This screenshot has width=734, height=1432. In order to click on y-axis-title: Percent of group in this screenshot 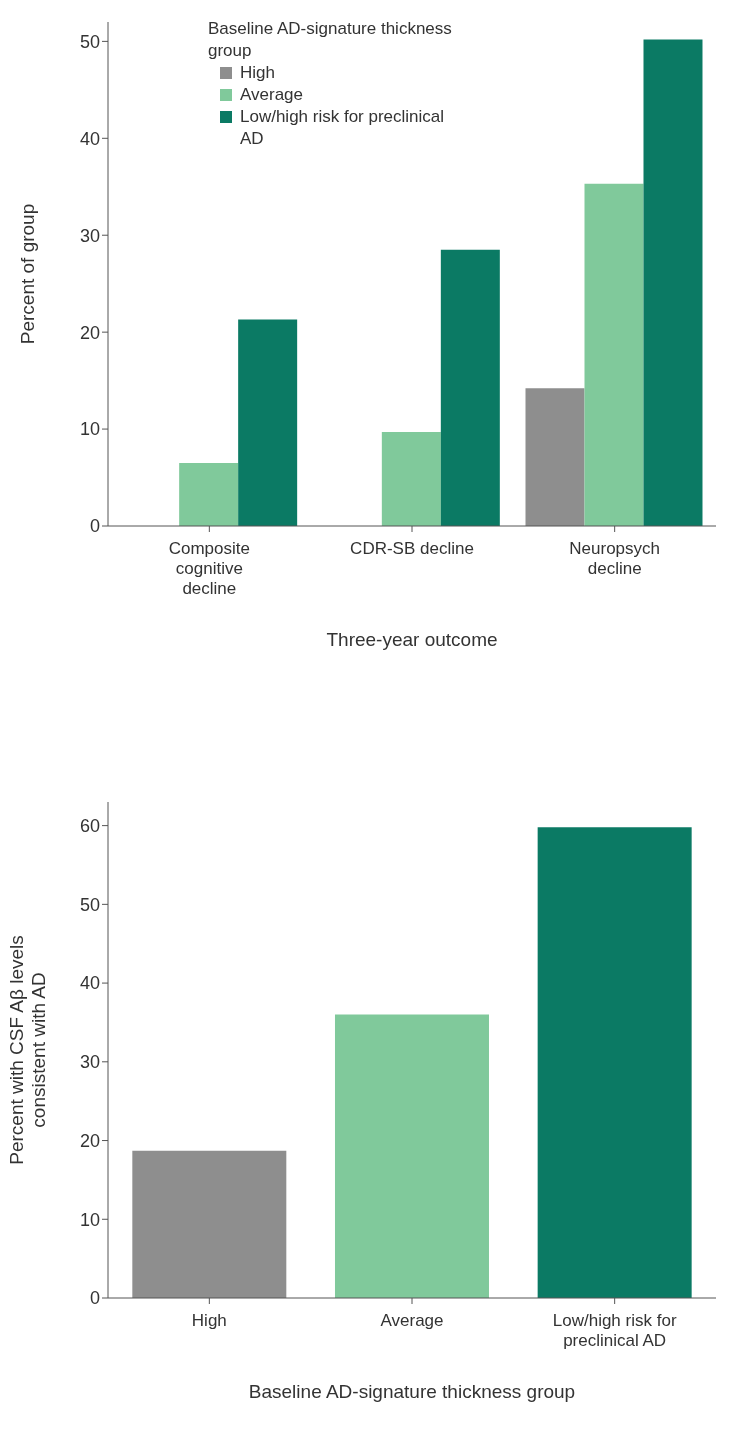, I will do `click(27, 274)`.